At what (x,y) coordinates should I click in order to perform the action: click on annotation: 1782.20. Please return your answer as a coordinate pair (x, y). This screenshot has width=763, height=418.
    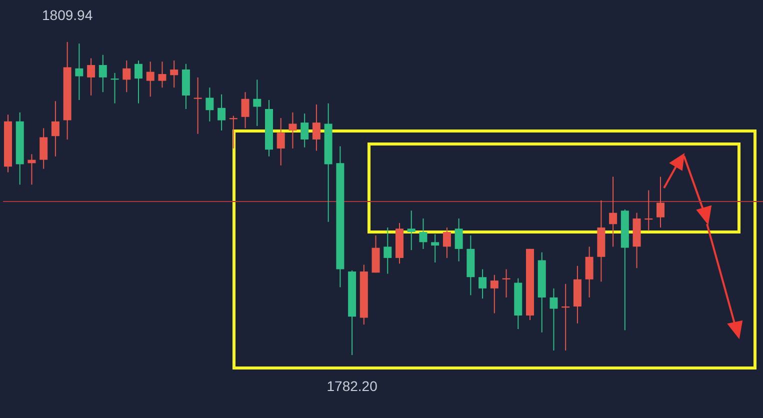
    Looking at the image, I should click on (352, 386).